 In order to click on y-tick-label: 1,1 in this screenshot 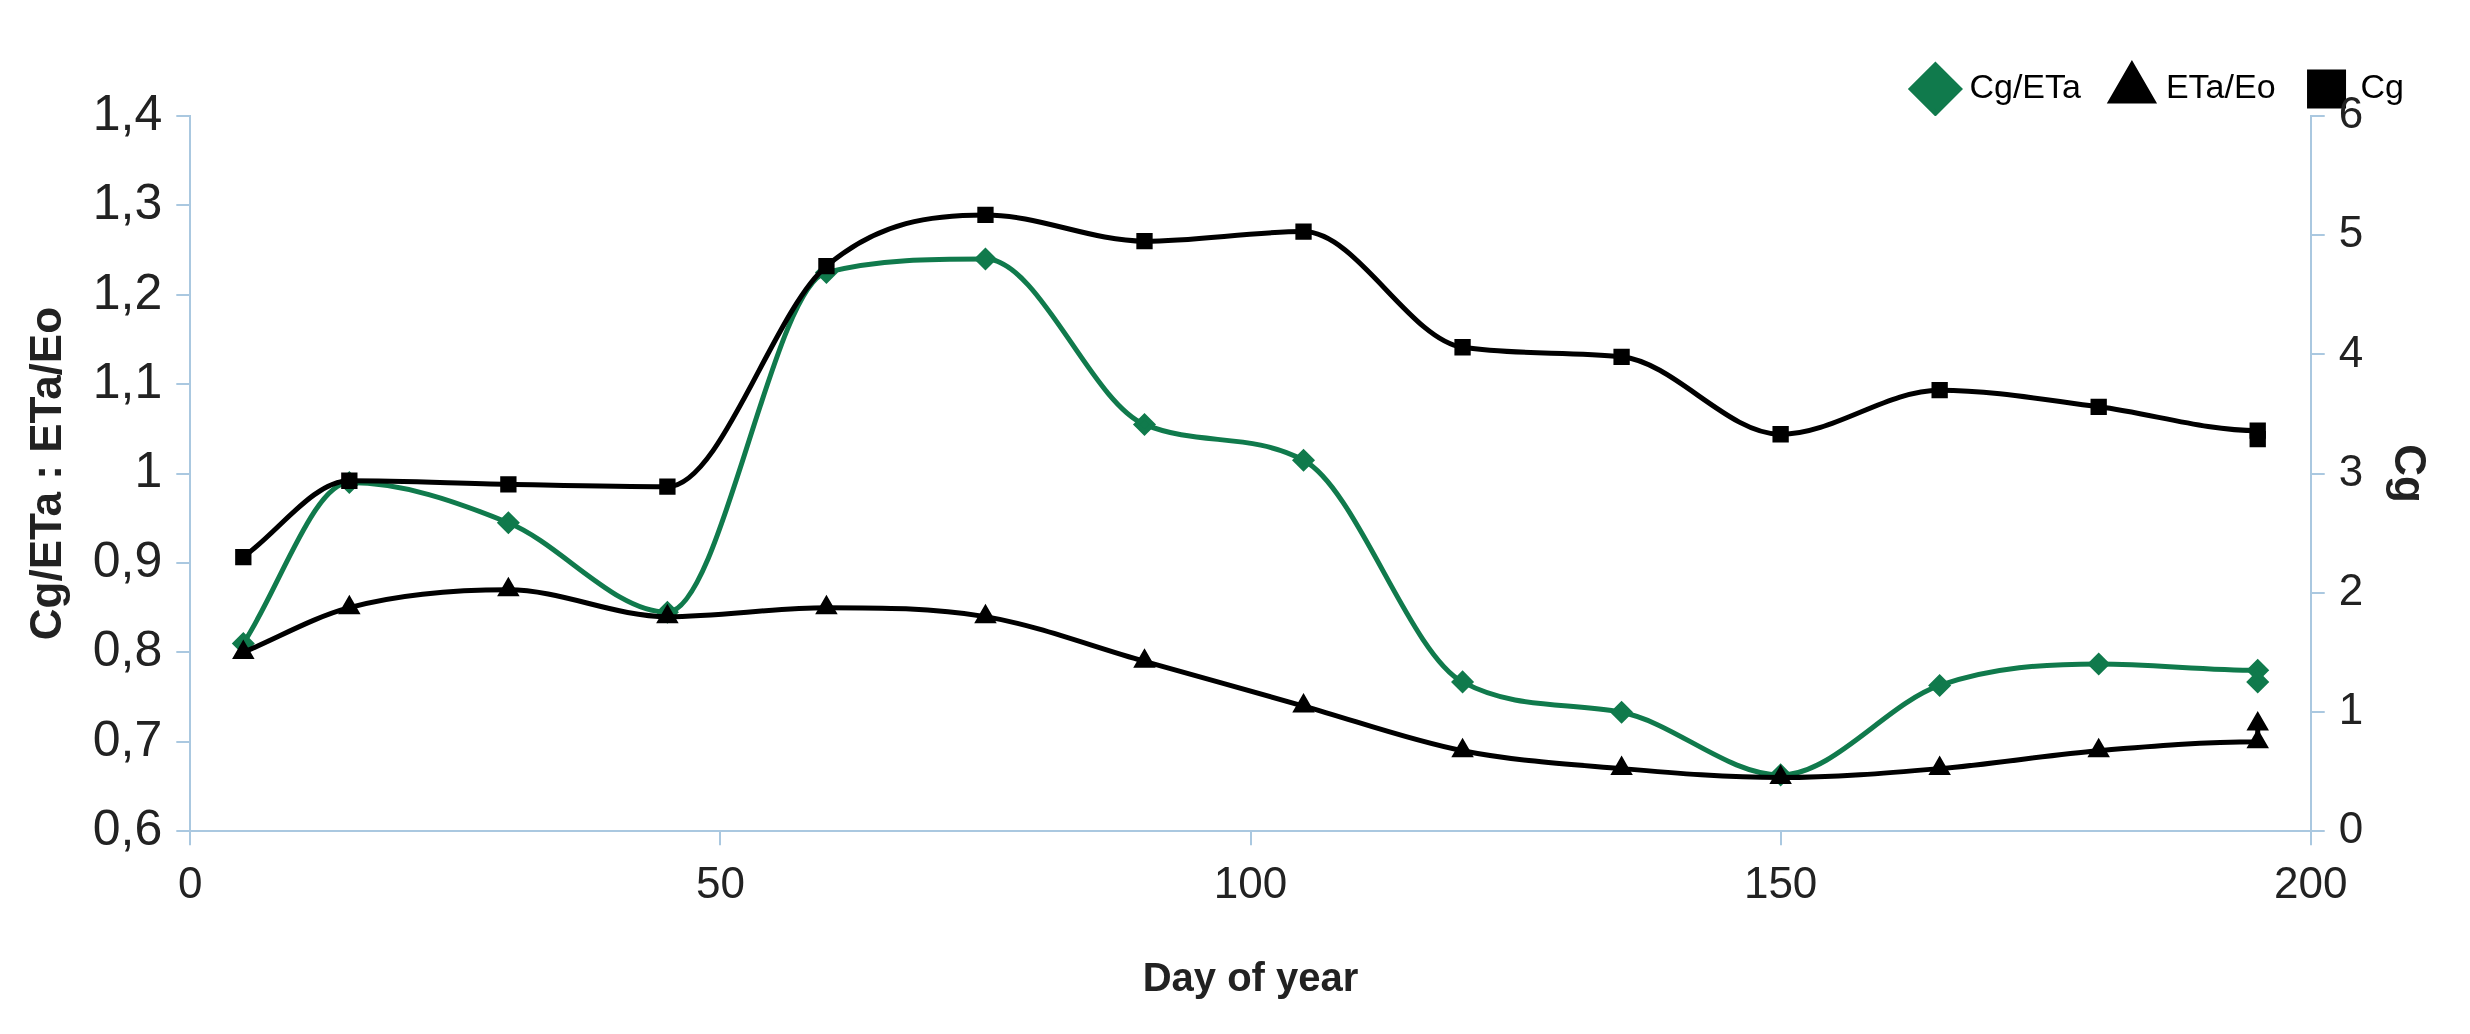, I will do `click(127, 380)`.